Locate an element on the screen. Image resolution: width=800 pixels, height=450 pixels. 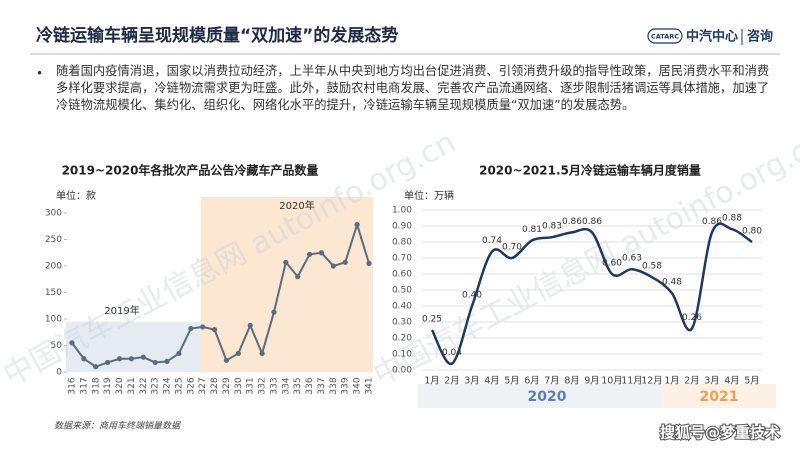
x-tick-label: 11月 is located at coordinates (632, 381).